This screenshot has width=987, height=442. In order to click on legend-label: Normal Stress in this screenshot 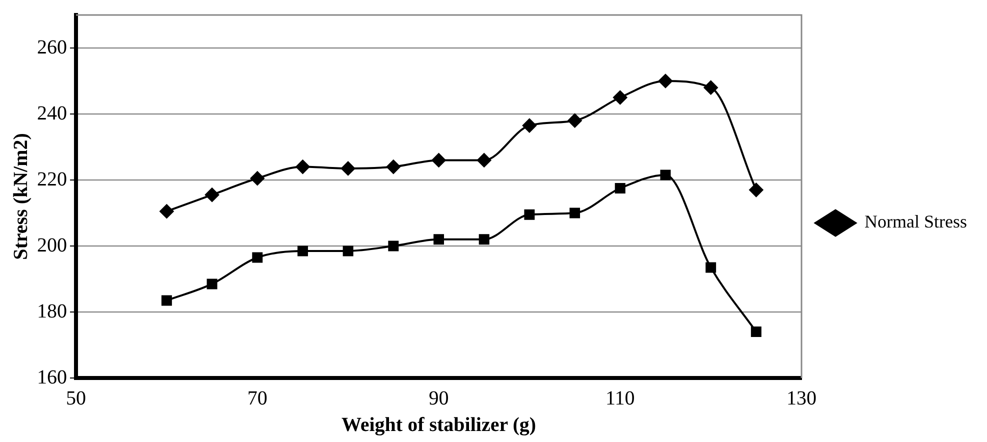, I will do `click(916, 222)`.